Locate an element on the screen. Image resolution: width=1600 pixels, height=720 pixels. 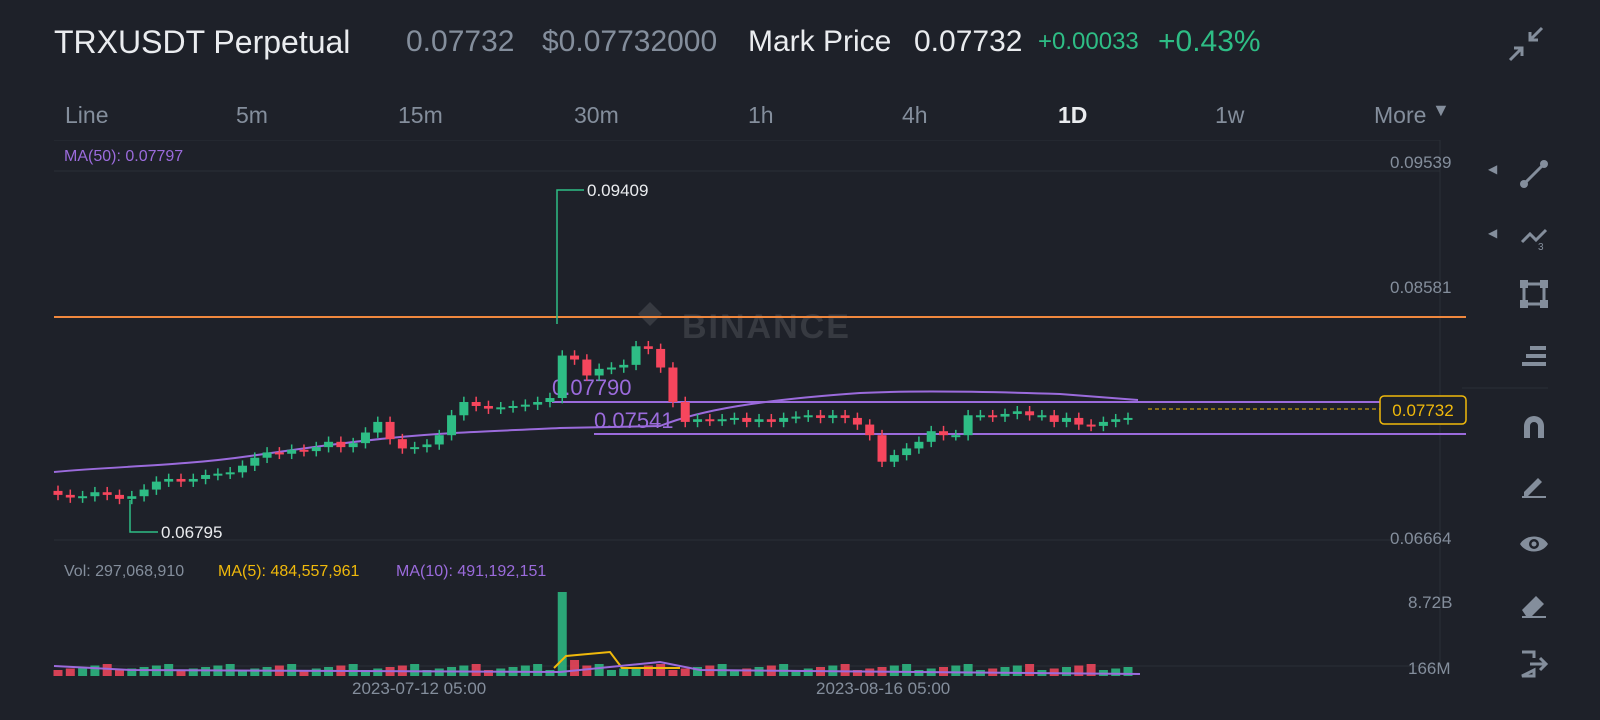
tab-1w: 1w is located at coordinates (1230, 115).